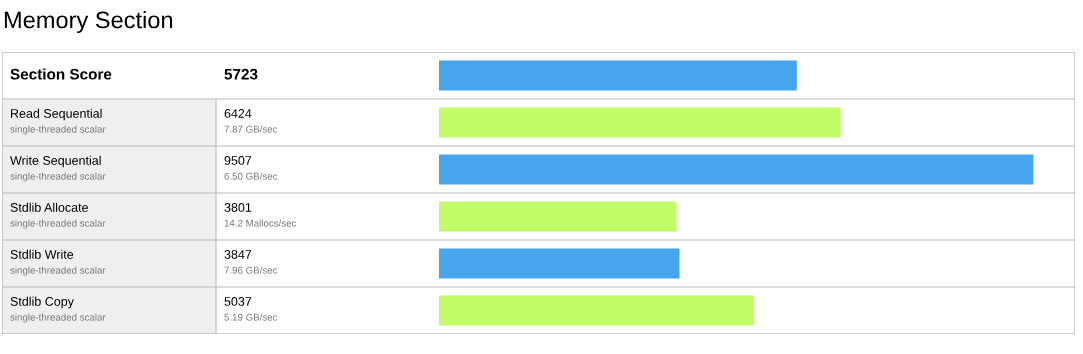  I want to click on y-tick-label: Section Score, so click(61, 74).